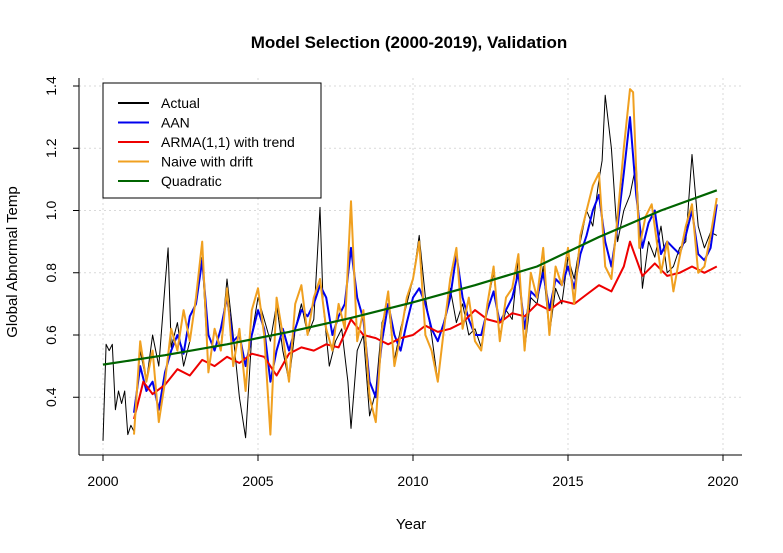 Image resolution: width=783 pixels, height=553 pixels. I want to click on legend-label-0: Actual, so click(180, 103).